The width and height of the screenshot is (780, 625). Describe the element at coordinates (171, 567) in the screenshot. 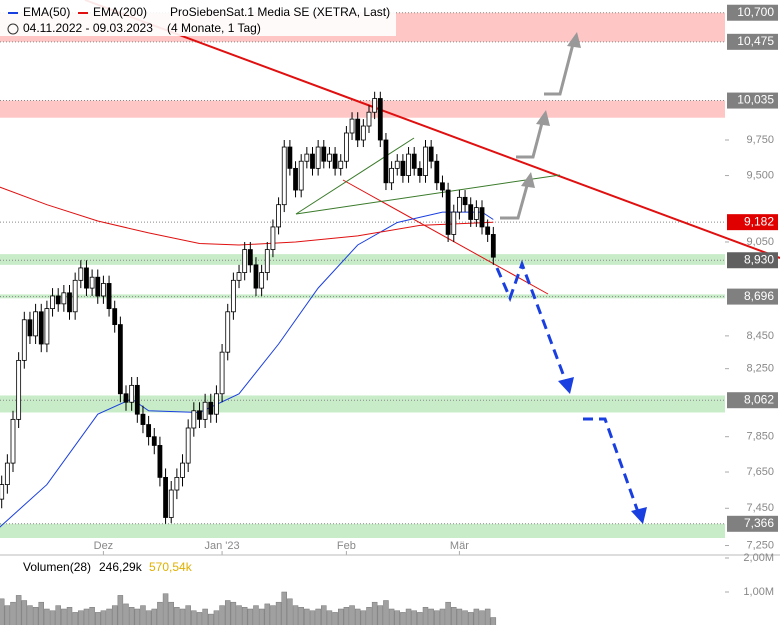

I see `volume-average: 570,54k` at that location.